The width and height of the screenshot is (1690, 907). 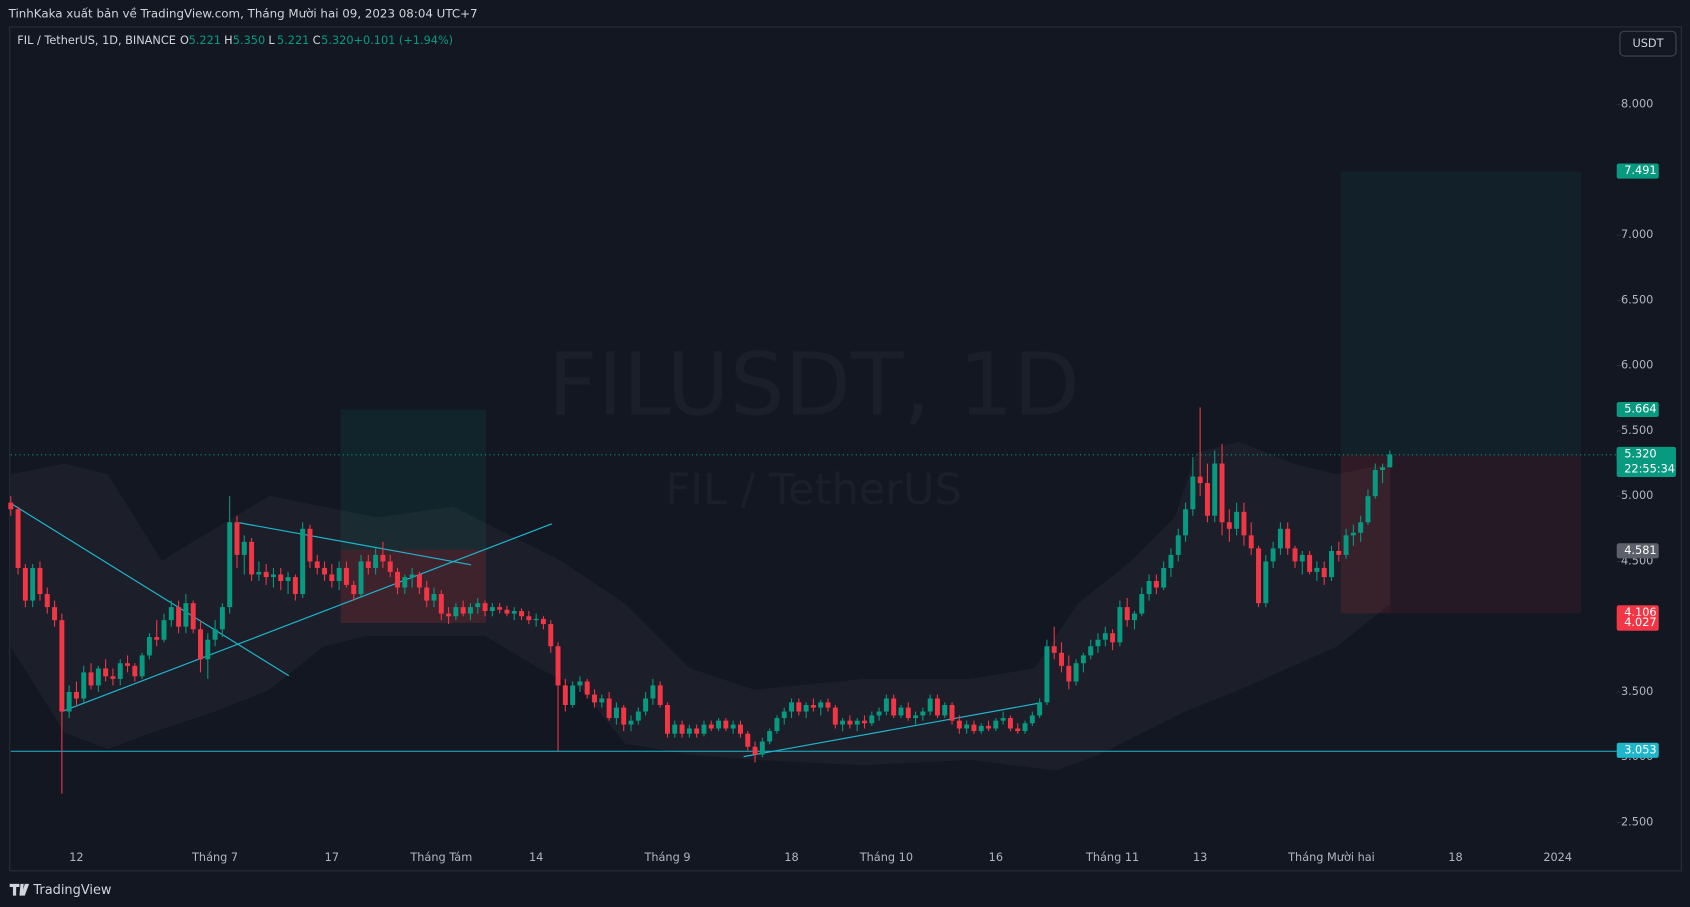 What do you see at coordinates (332, 857) in the screenshot?
I see `x-tick-label: 17` at bounding box center [332, 857].